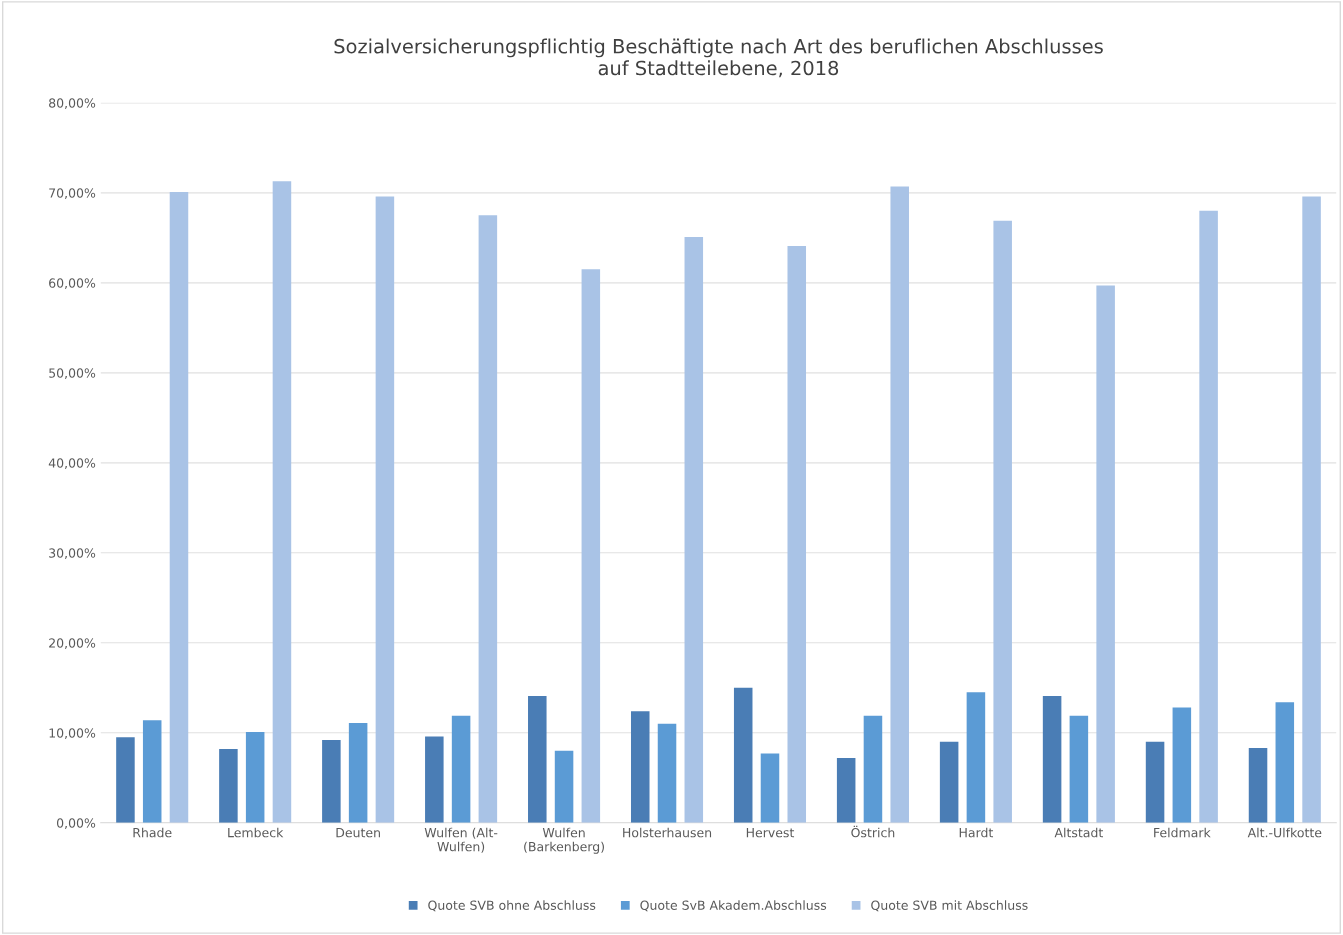  Describe the element at coordinates (256, 832) in the screenshot. I see `x-tick-label: Lembeck` at that location.